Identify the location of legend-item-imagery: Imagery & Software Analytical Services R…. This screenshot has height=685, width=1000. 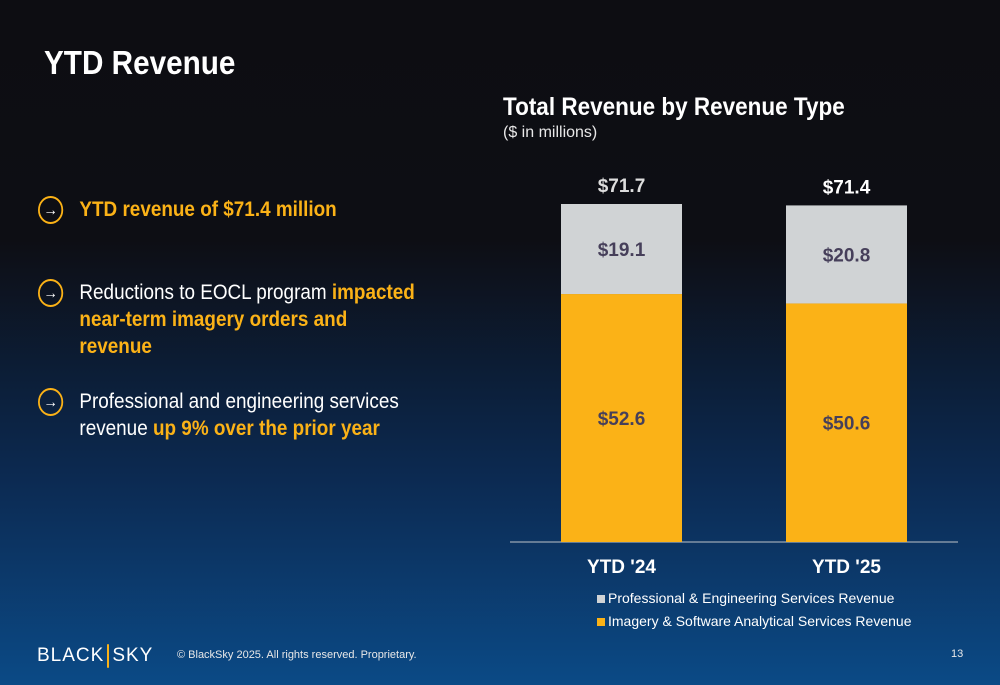
(754, 621).